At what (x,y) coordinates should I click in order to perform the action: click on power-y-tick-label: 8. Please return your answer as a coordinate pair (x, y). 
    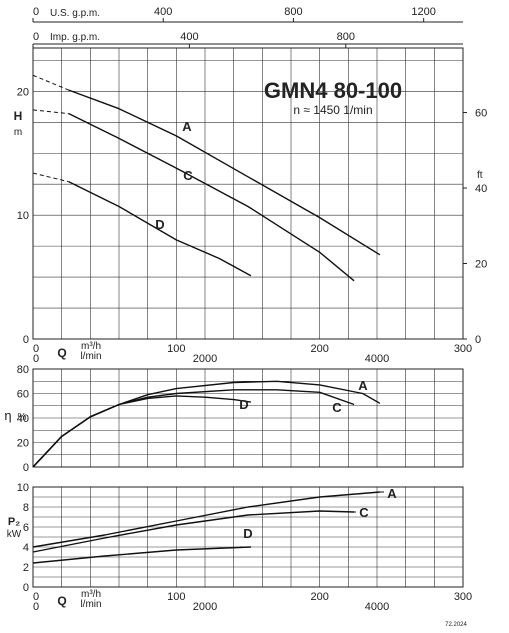
    Looking at the image, I should click on (26, 508).